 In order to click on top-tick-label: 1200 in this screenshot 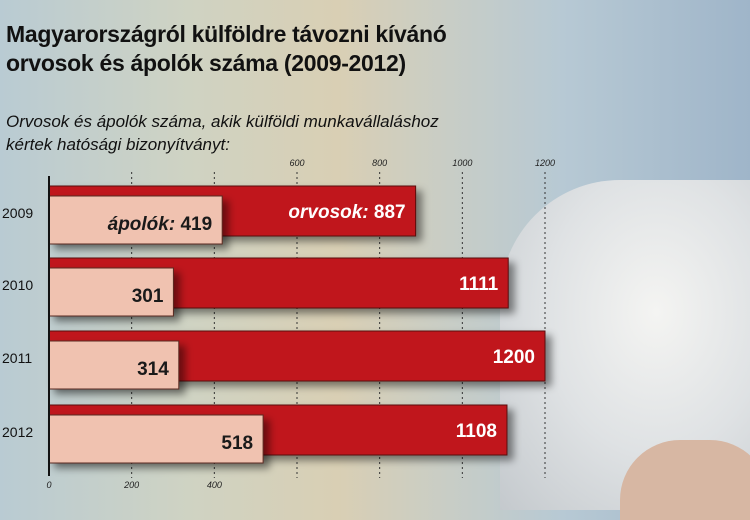, I will do `click(545, 163)`.